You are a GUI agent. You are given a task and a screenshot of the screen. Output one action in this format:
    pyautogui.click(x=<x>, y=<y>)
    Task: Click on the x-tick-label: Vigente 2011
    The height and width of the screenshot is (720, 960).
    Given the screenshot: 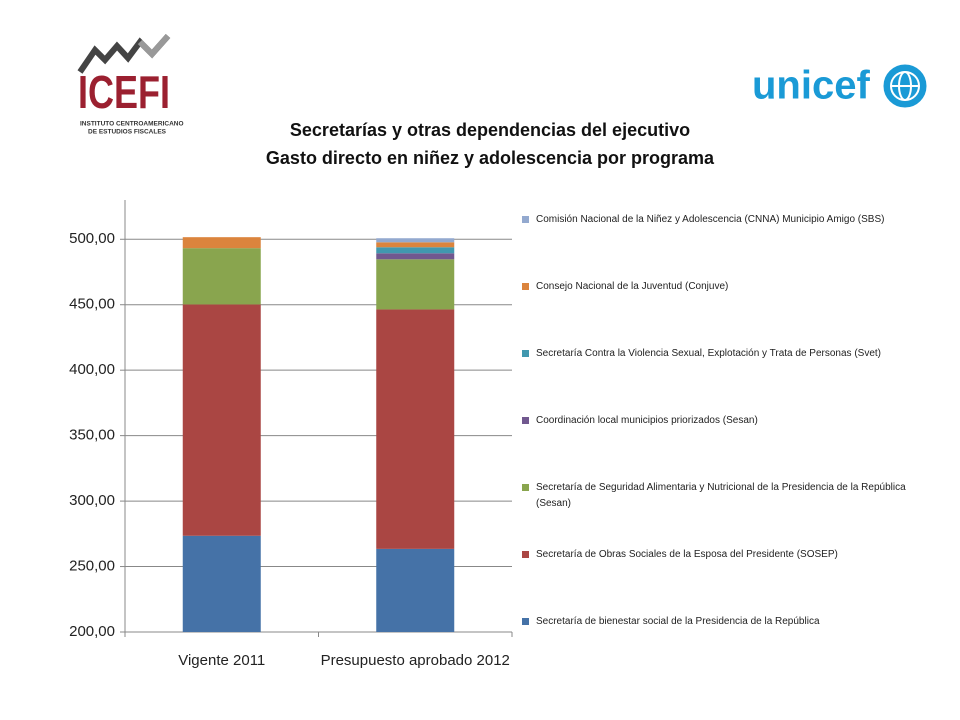 What is the action you would take?
    pyautogui.click(x=222, y=660)
    